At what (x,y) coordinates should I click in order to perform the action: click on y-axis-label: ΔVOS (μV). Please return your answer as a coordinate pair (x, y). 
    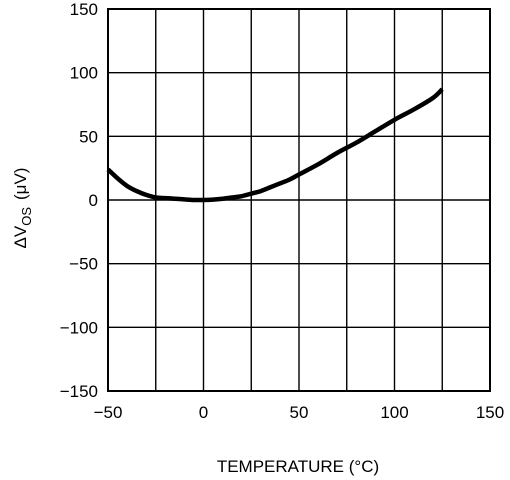
    Looking at the image, I should click on (22, 208).